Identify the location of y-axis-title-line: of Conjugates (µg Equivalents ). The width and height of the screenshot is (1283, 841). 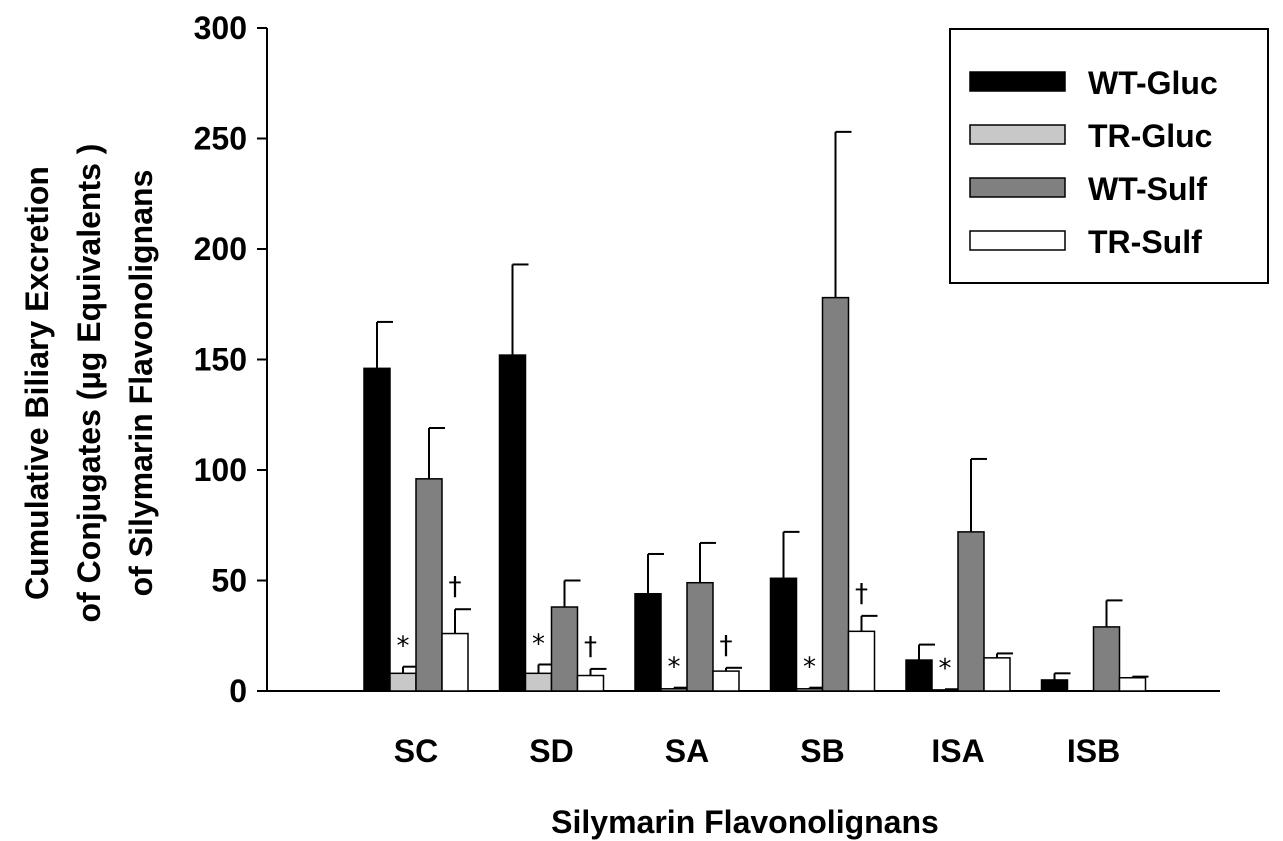
(89, 383).